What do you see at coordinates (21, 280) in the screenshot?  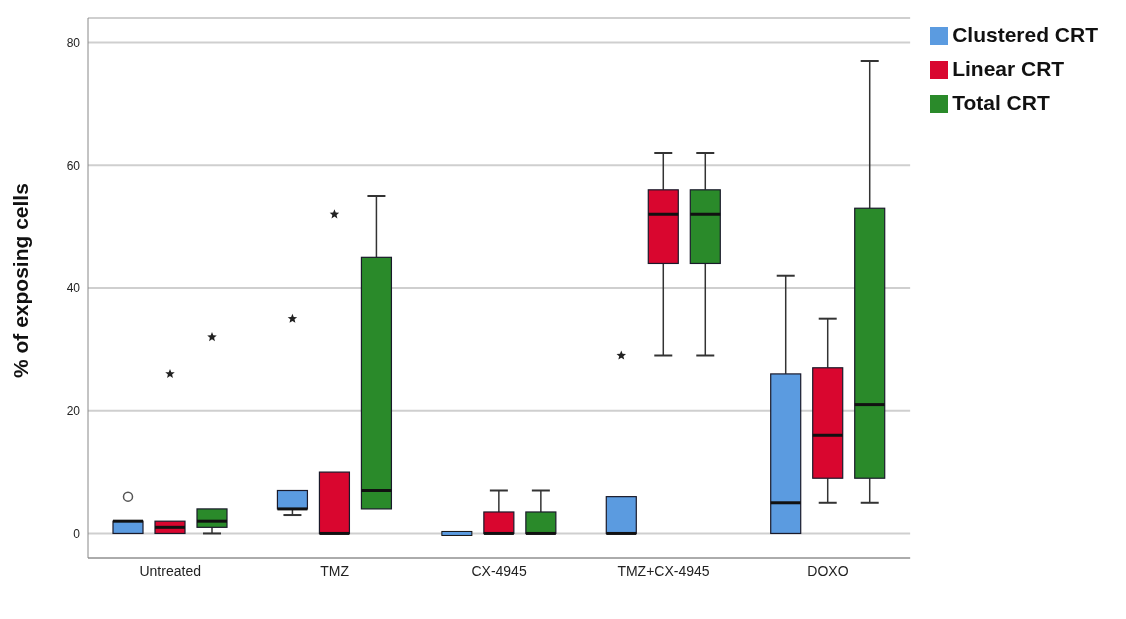 I see `y-axis-title: % of exposing cells` at bounding box center [21, 280].